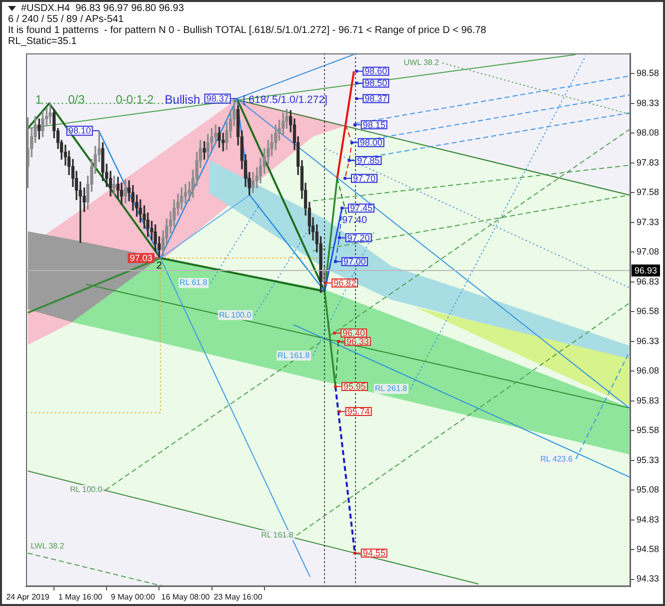 This screenshot has height=606, width=665. I want to click on data-label: 94.55, so click(374, 553).